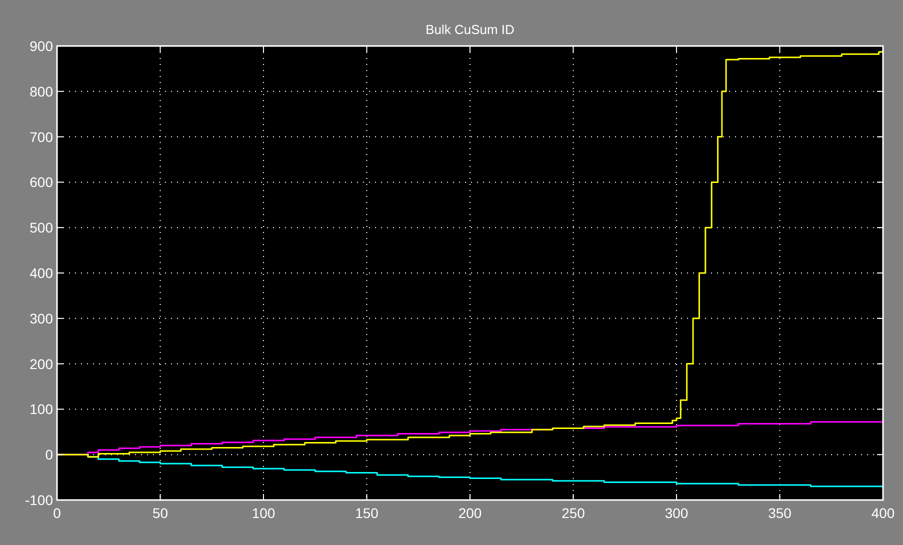 This screenshot has height=545, width=903. I want to click on x-tick-label: 350, so click(780, 513).